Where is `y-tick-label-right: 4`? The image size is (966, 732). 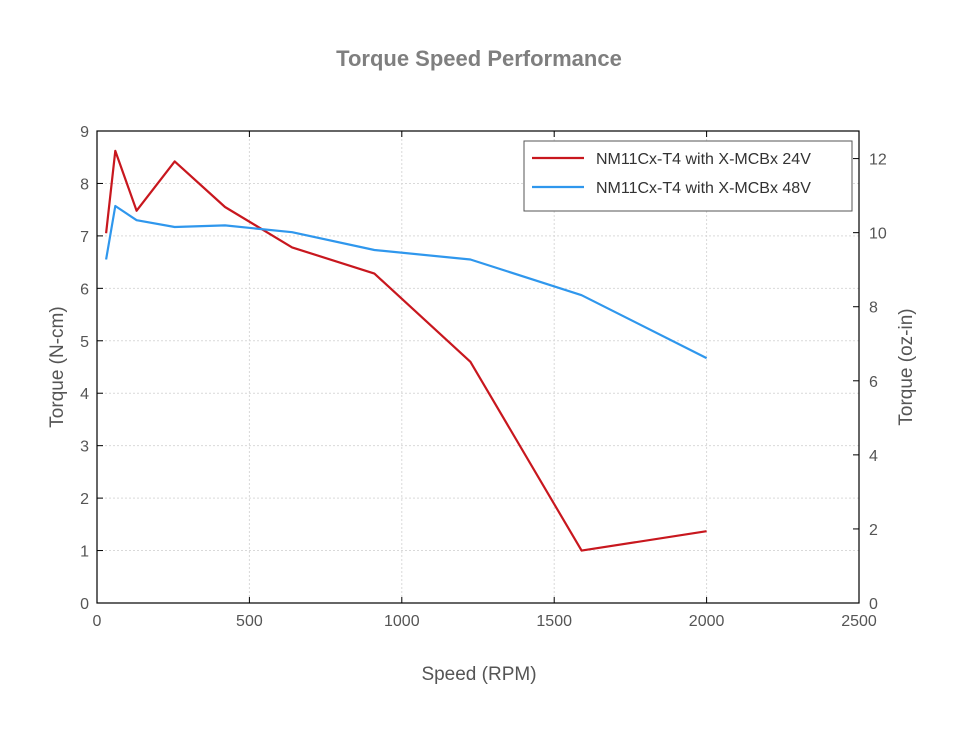 y-tick-label-right: 4 is located at coordinates (873, 456).